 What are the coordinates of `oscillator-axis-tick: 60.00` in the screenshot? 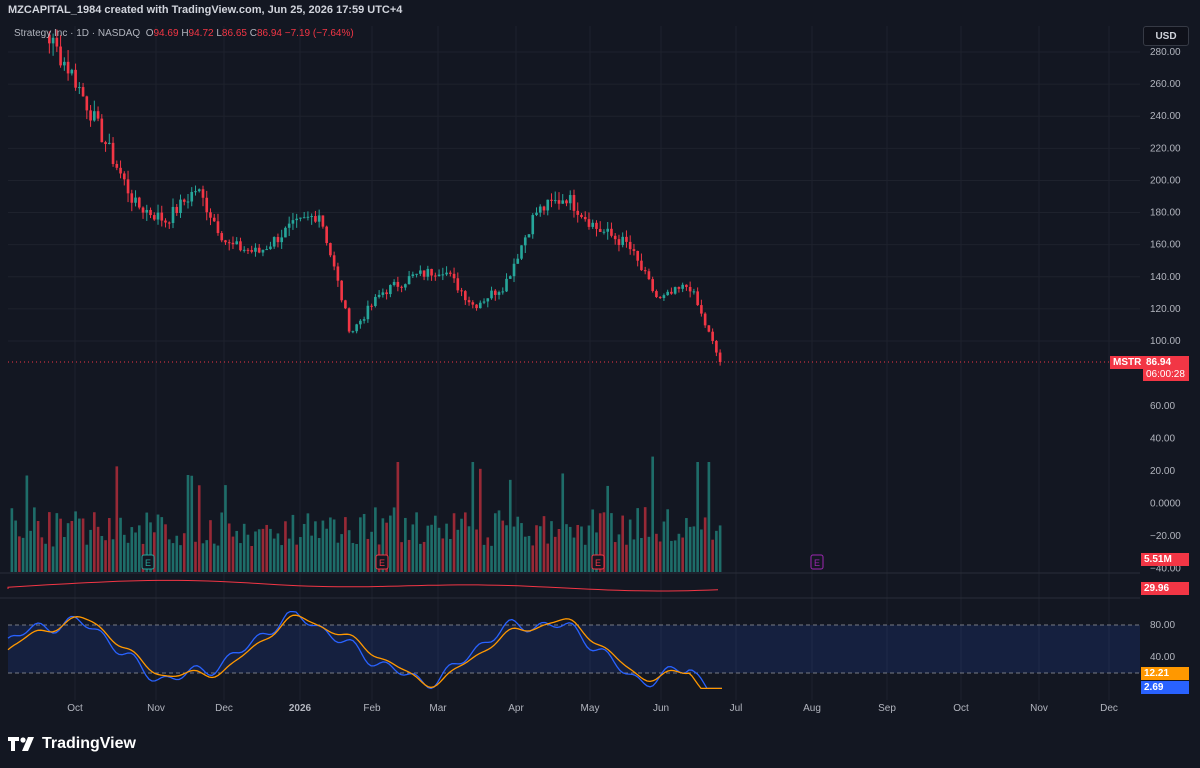 It's located at (1162, 406).